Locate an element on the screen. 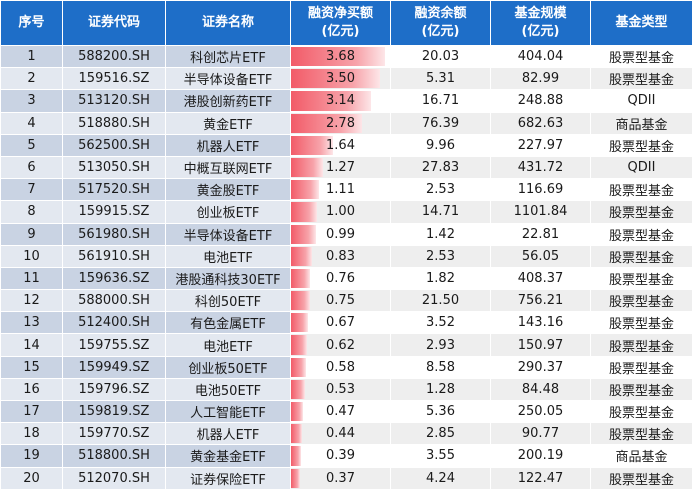 The width and height of the screenshot is (692, 492). cell: 200.19 is located at coordinates (540, 456).